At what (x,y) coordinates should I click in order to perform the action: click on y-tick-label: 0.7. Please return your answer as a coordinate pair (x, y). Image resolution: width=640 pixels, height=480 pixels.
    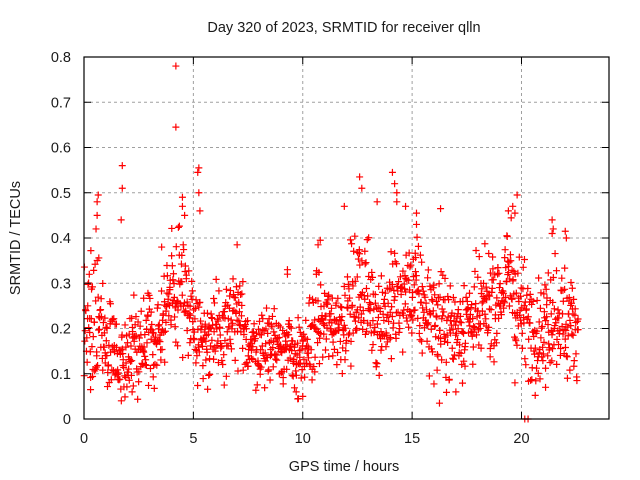
    Looking at the image, I should click on (61, 103).